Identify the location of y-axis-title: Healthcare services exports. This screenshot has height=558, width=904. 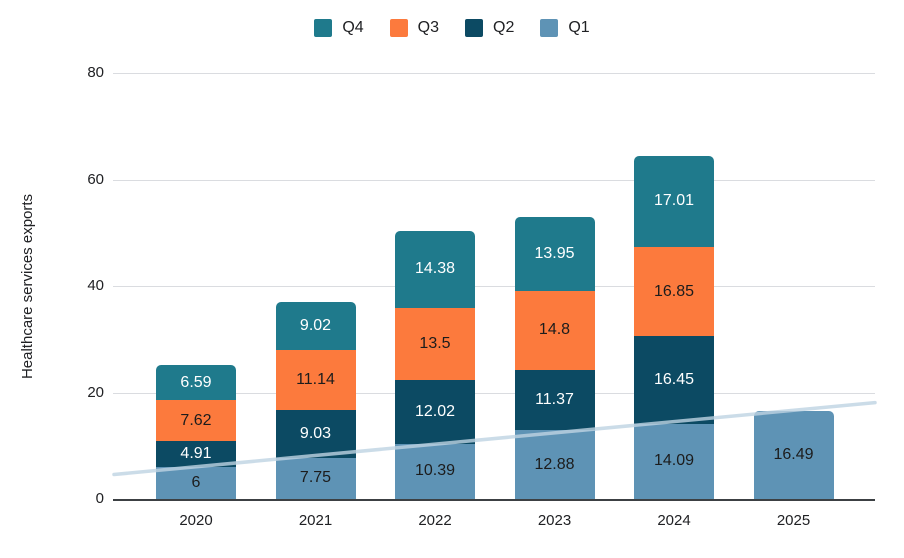
(28, 286).